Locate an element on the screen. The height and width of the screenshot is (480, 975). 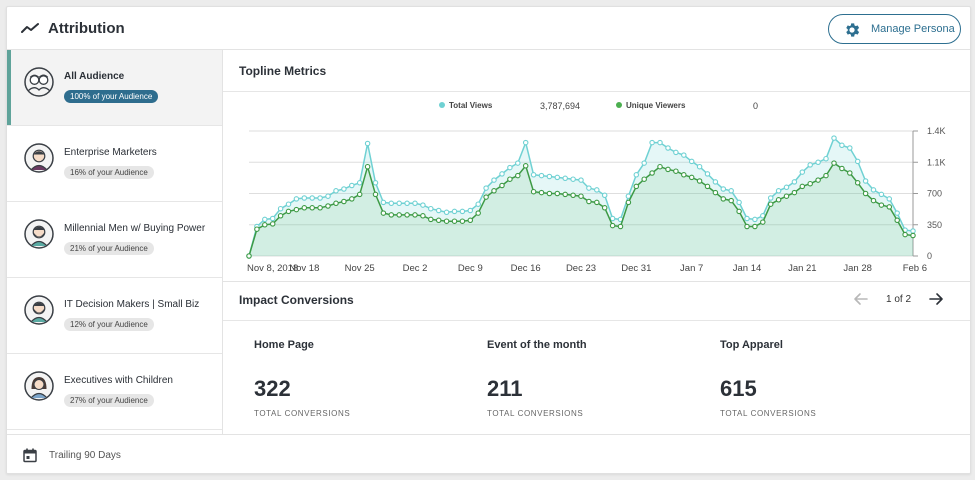
legend-dot-unique-viewers is located at coordinates (619, 104).